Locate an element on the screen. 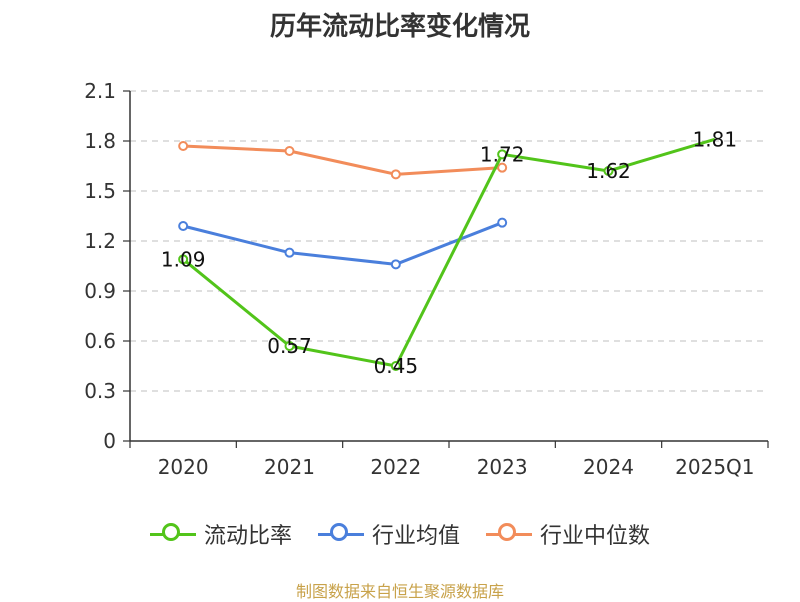  x-tick-label: 2023 is located at coordinates (502, 467).